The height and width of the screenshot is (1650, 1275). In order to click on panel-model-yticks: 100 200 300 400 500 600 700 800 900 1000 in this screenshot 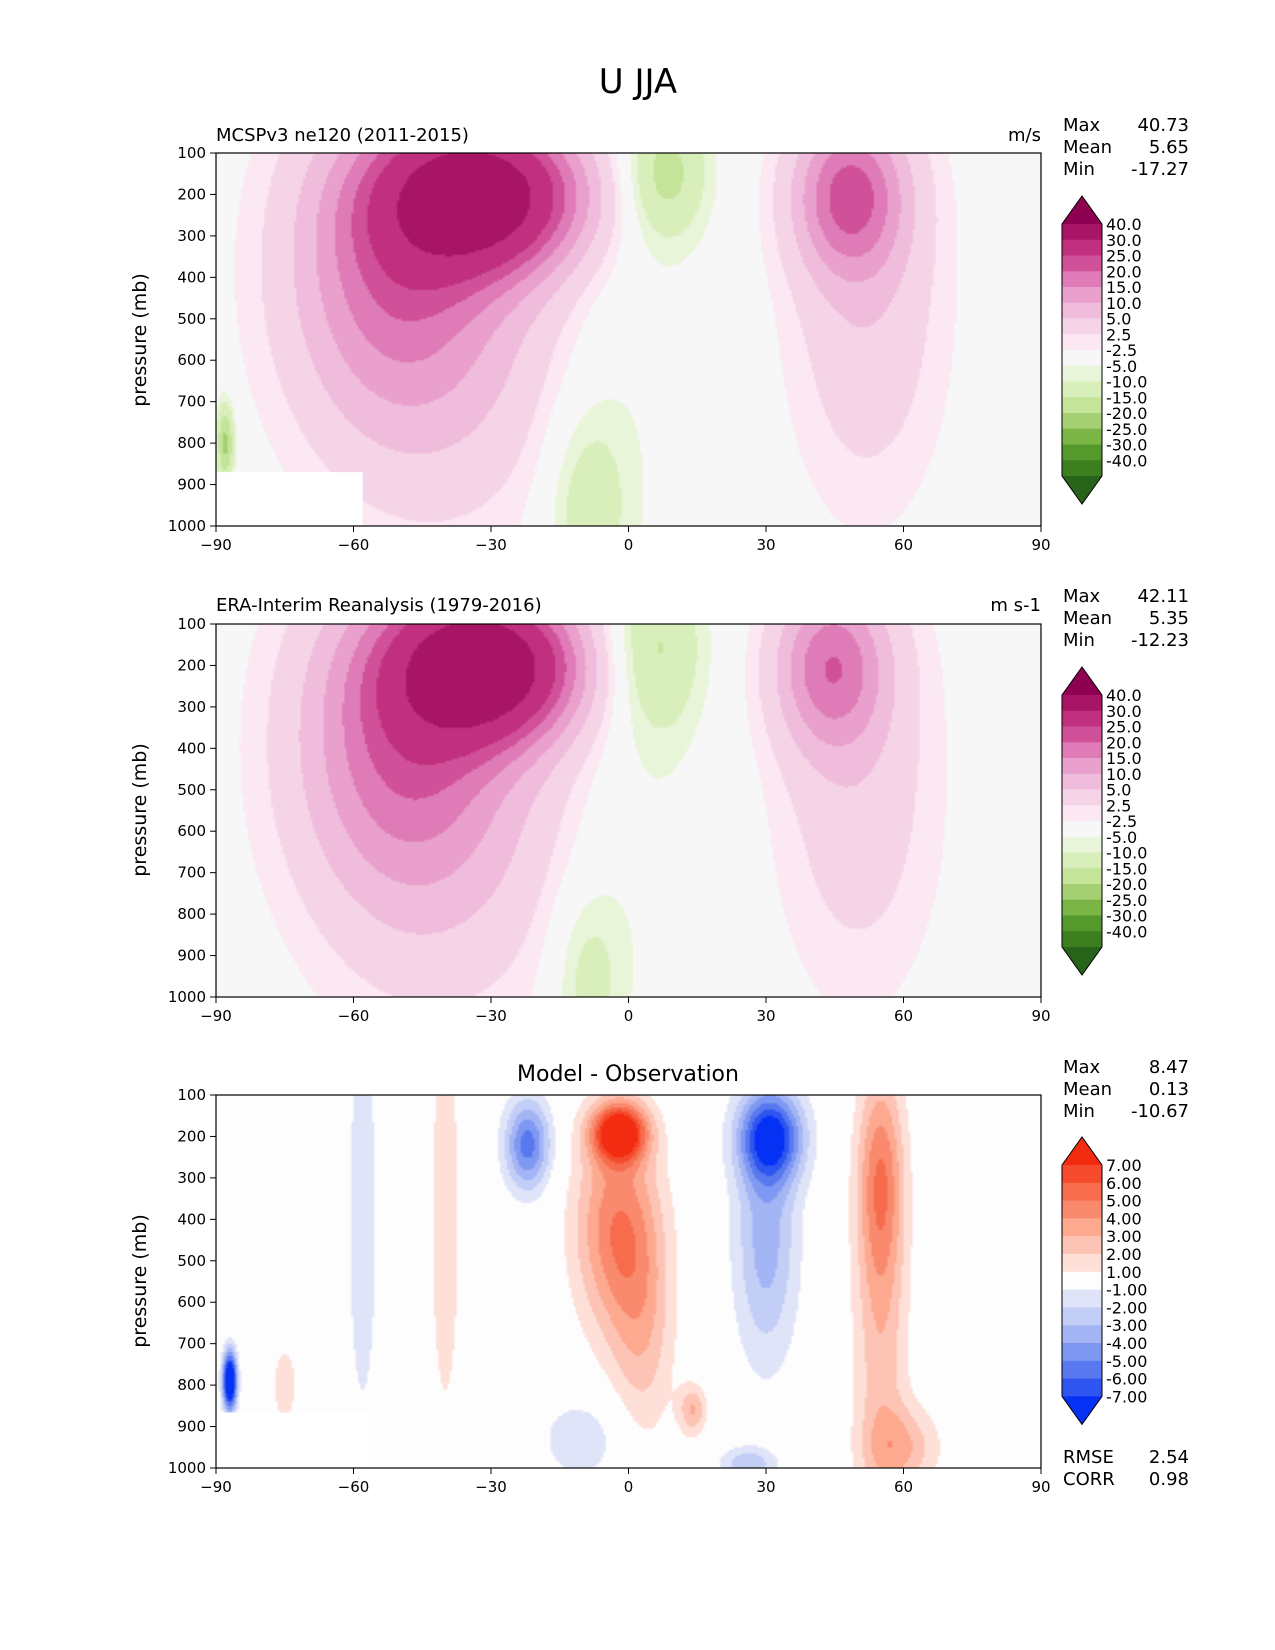, I will do `click(192, 339)`.